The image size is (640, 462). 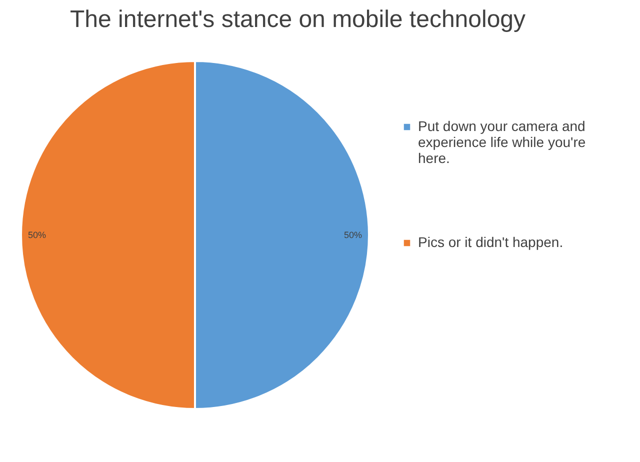 I want to click on legend-label: Pics or it didn't happen., so click(x=491, y=242).